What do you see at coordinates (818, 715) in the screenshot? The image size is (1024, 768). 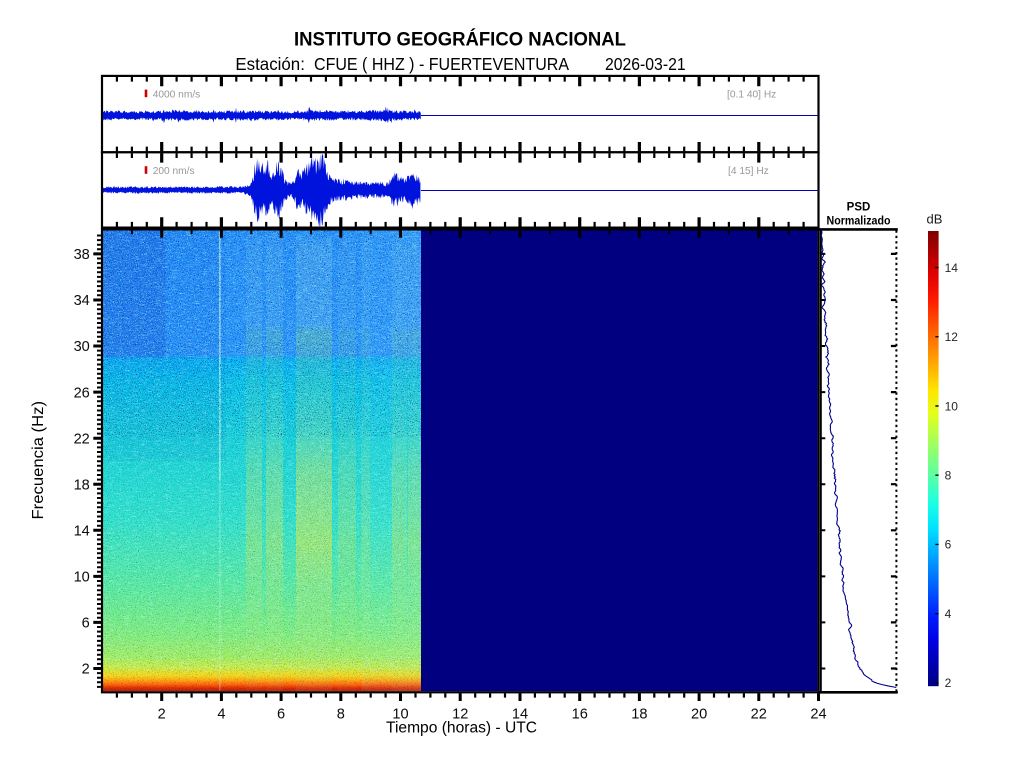 I see `svg-text: 24` at bounding box center [818, 715].